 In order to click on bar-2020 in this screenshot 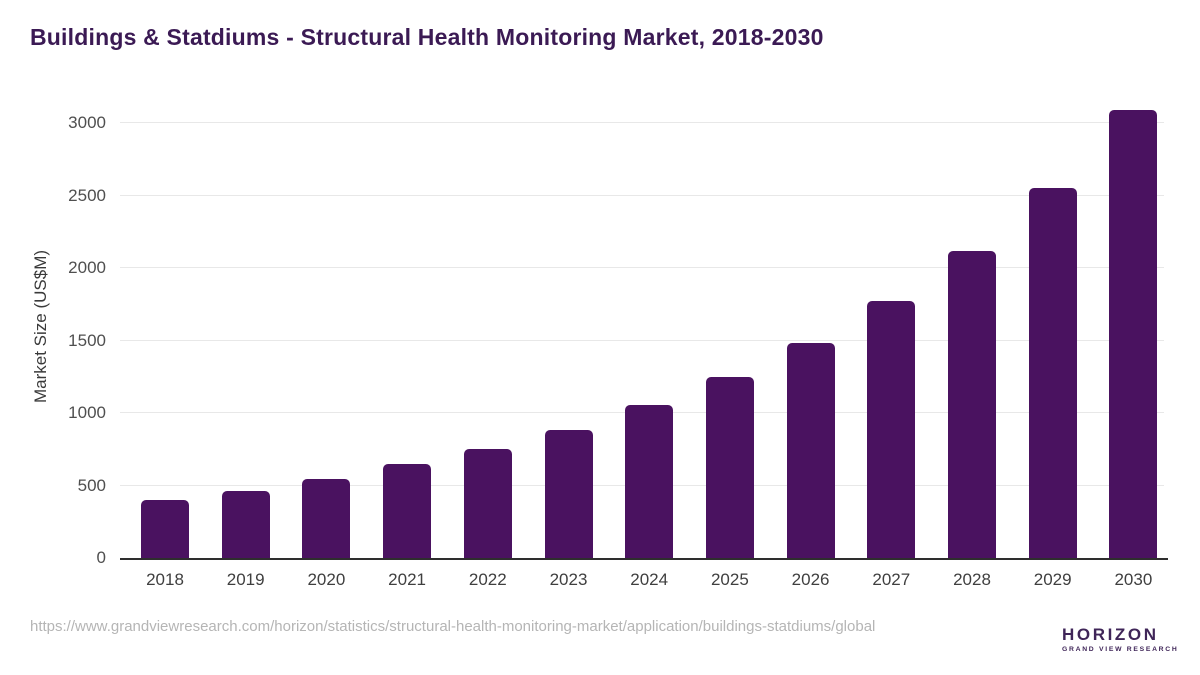, I will do `click(326, 518)`.